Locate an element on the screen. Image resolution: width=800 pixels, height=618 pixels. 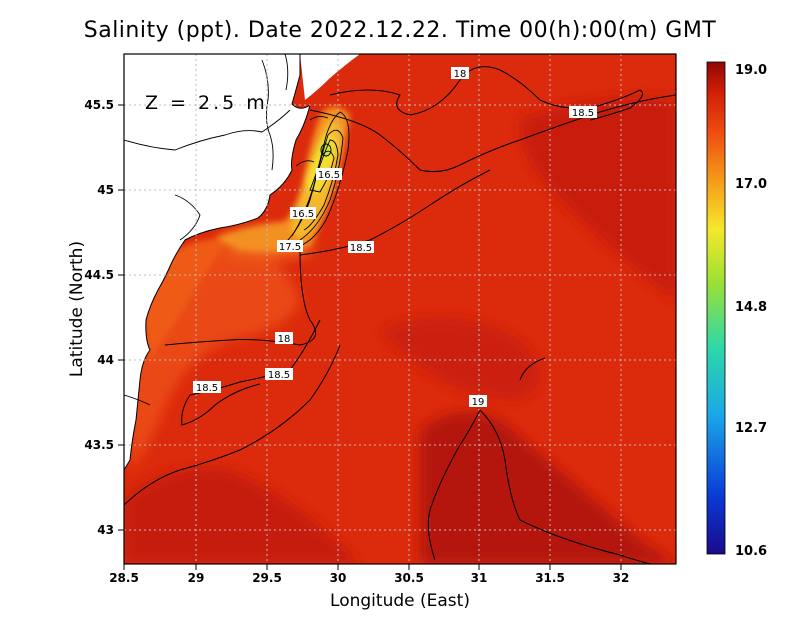
y-tick-label: 43.5 is located at coordinates (99, 445).